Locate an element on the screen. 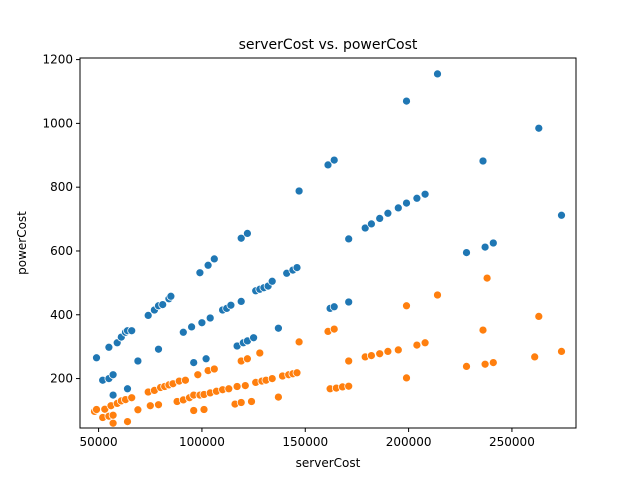 The image size is (640, 484). y-tick-label: 1000 is located at coordinates (57, 123).